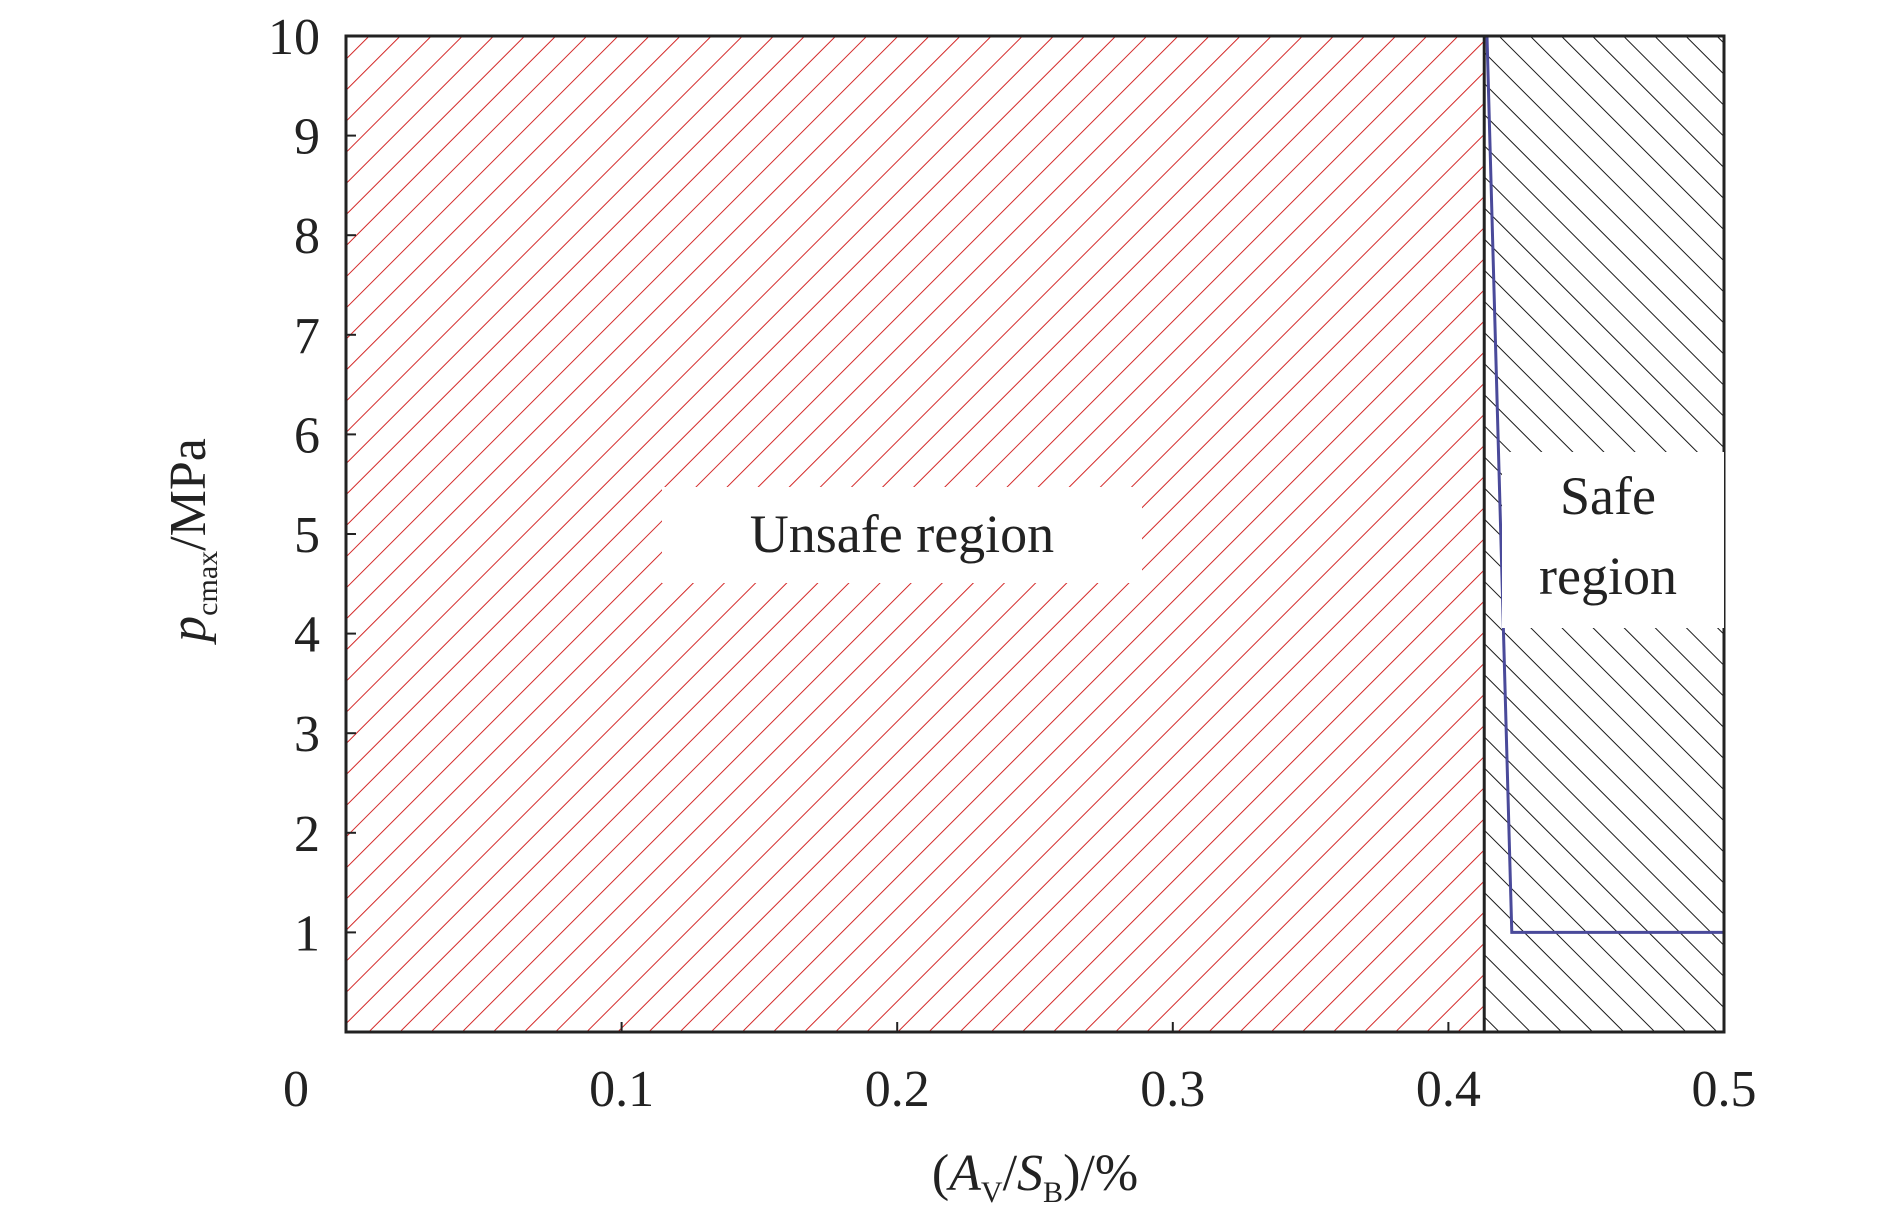 The image size is (1890, 1226). I want to click on x-tick-label: 0.2, so click(897, 1089).